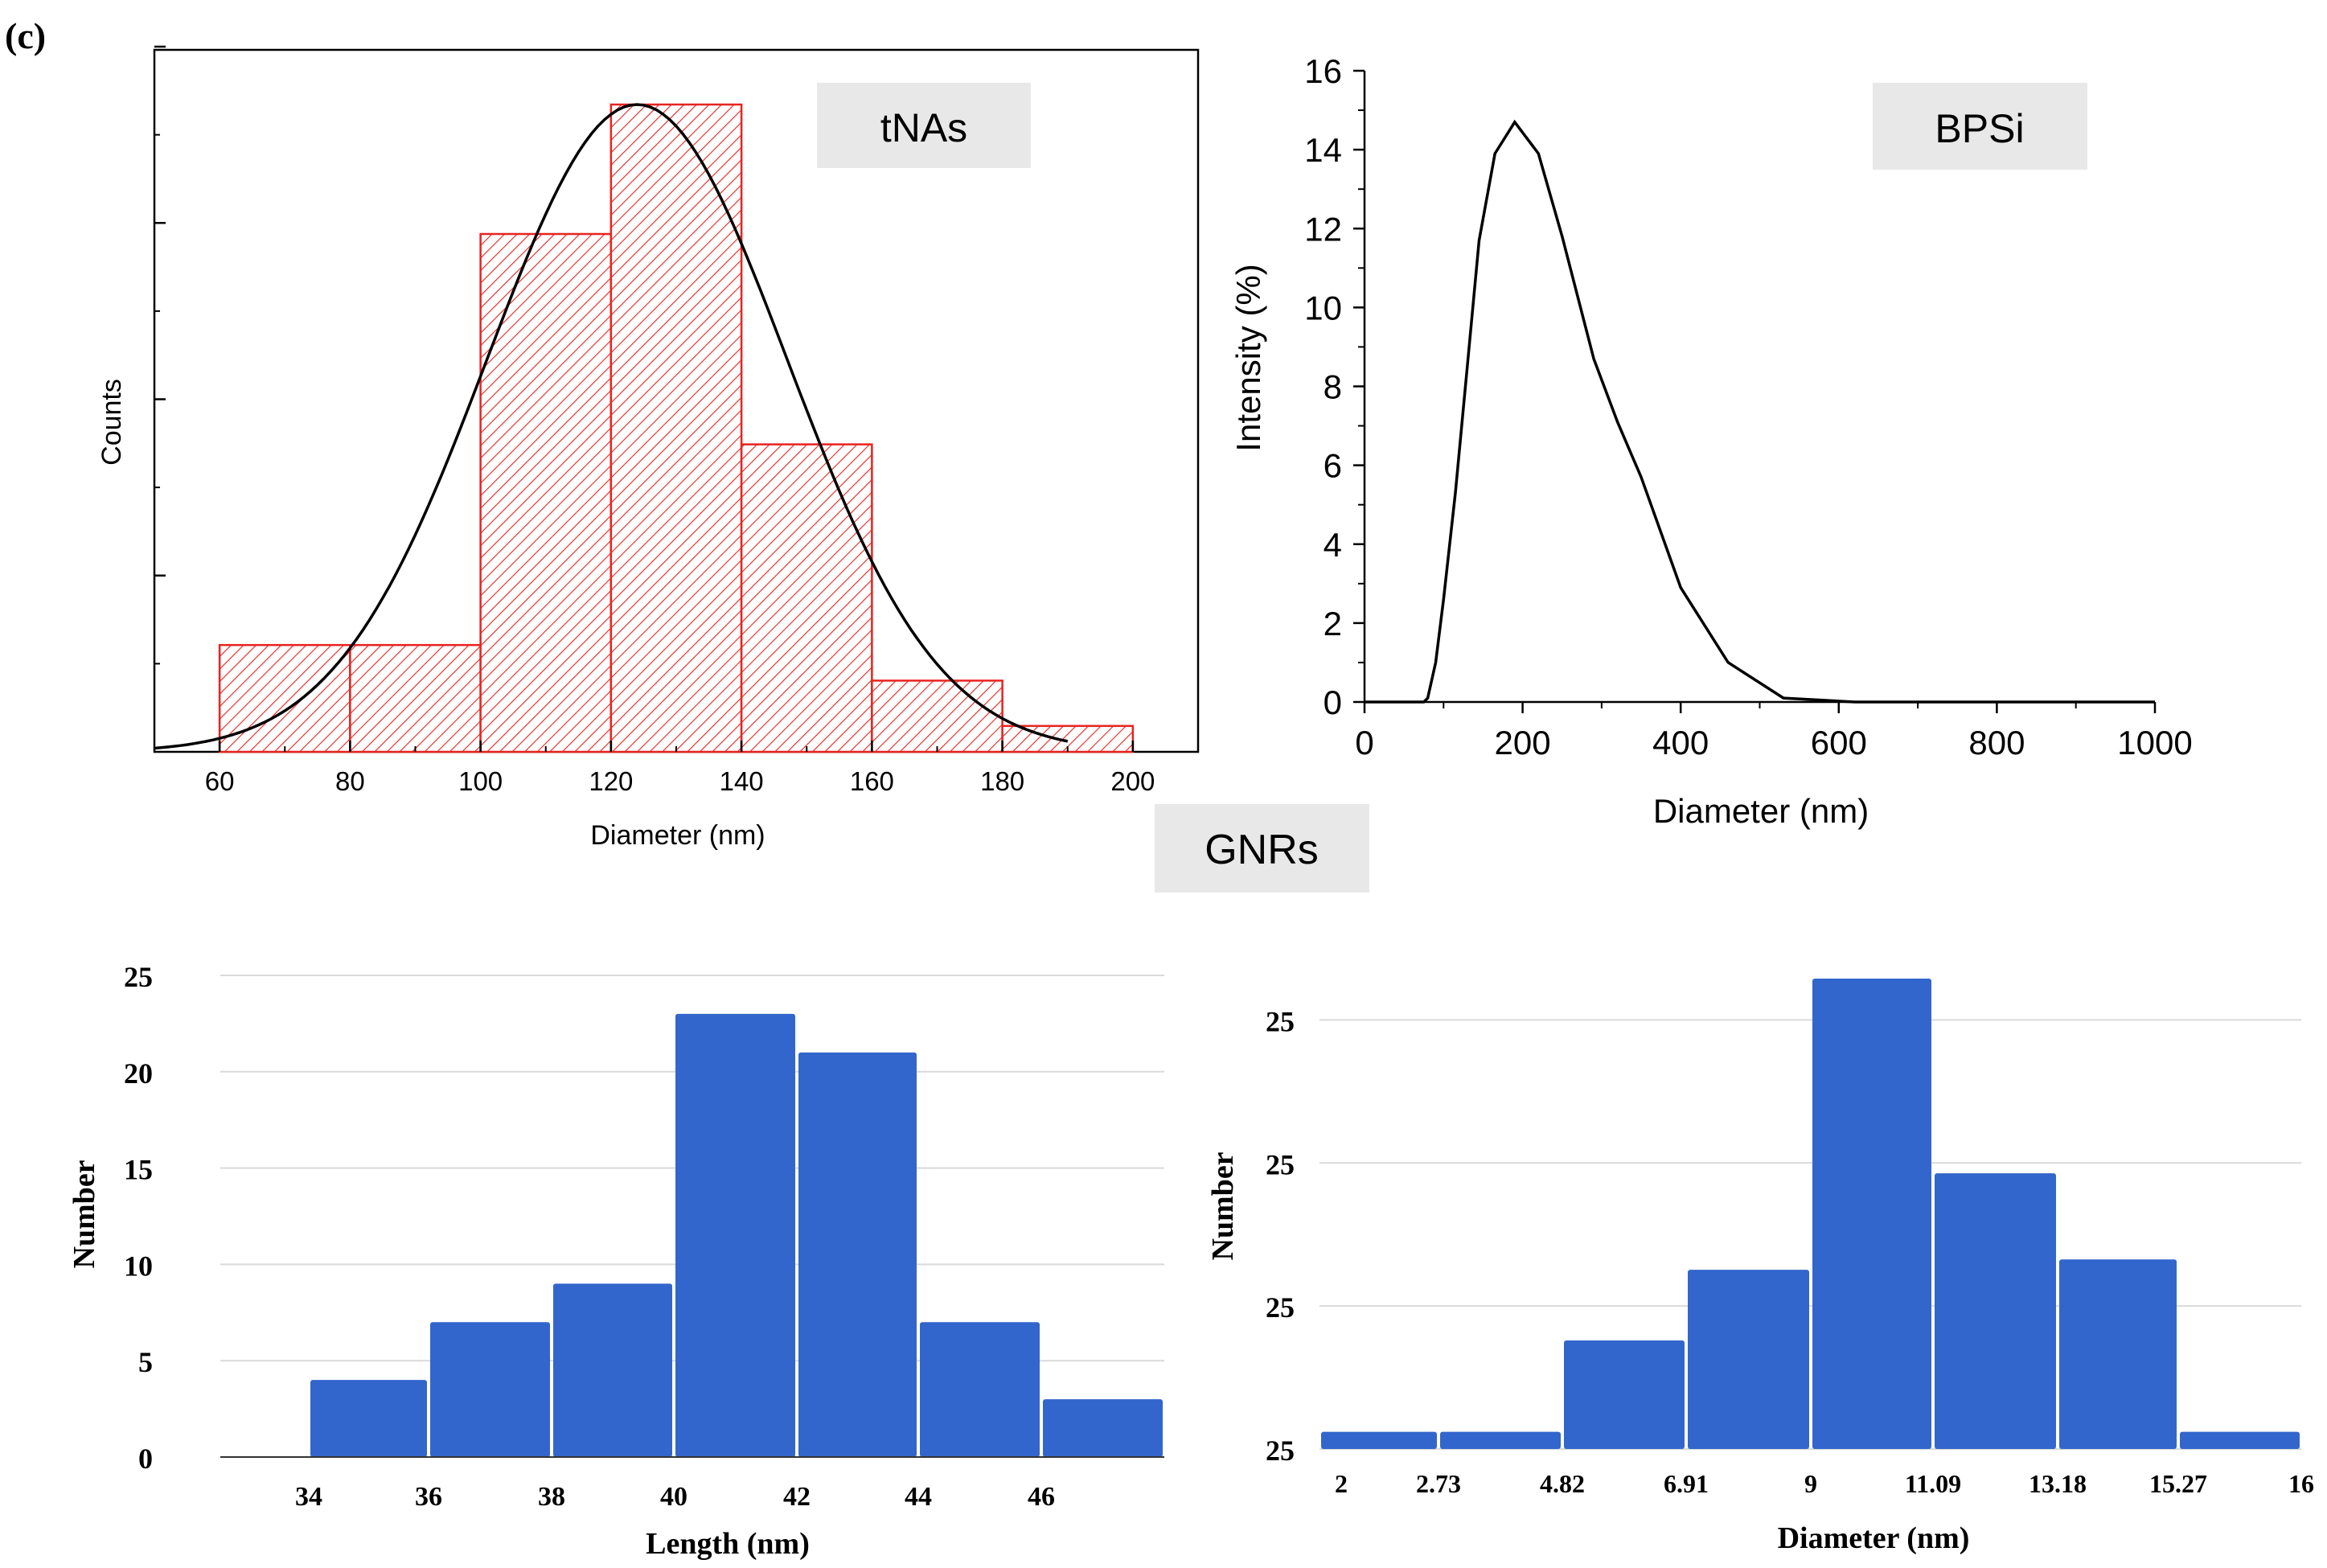  I want to click on bpsi-y-tick-label: 0, so click(1333, 702).